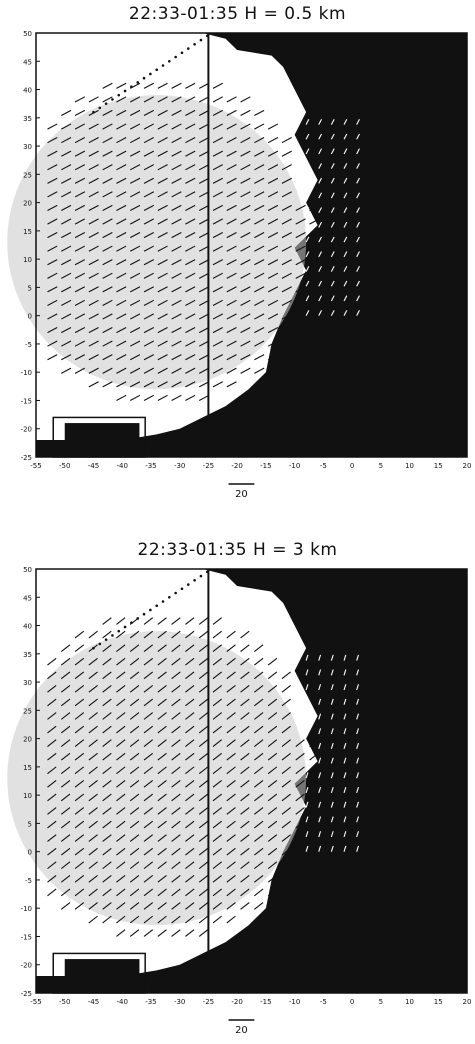 This screenshot has width=475, height=1044. Describe the element at coordinates (121, 466) in the screenshot. I see `x-tick-label: -40` at that location.